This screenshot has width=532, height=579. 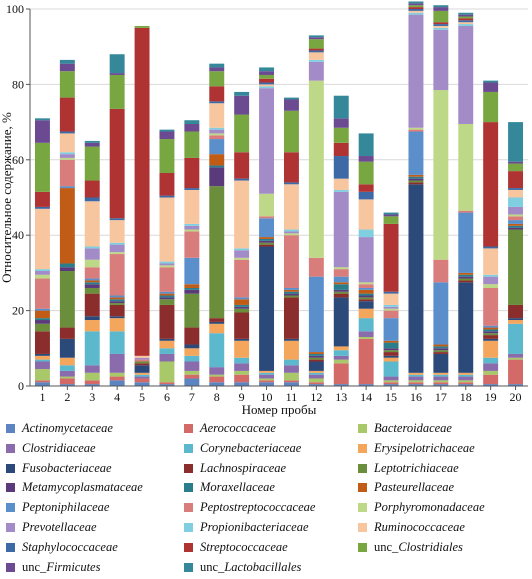 What do you see at coordinates (67, 467) in the screenshot?
I see `legend-label: Fusobacteriaceae` at bounding box center [67, 467].